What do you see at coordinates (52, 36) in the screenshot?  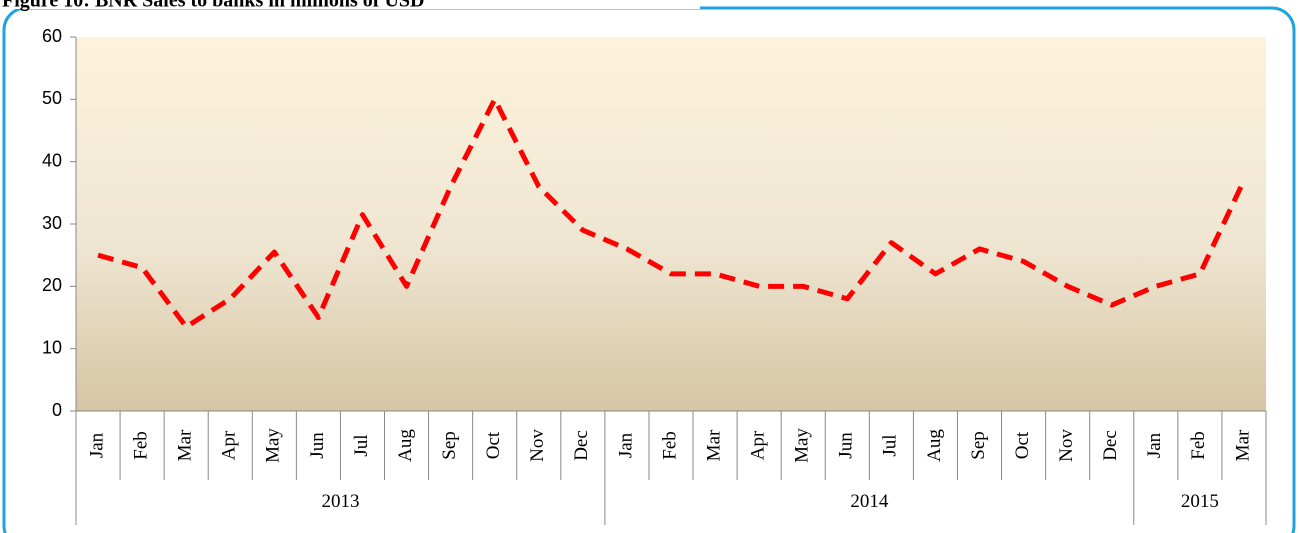 I see `y-tick-label: 60` at bounding box center [52, 36].